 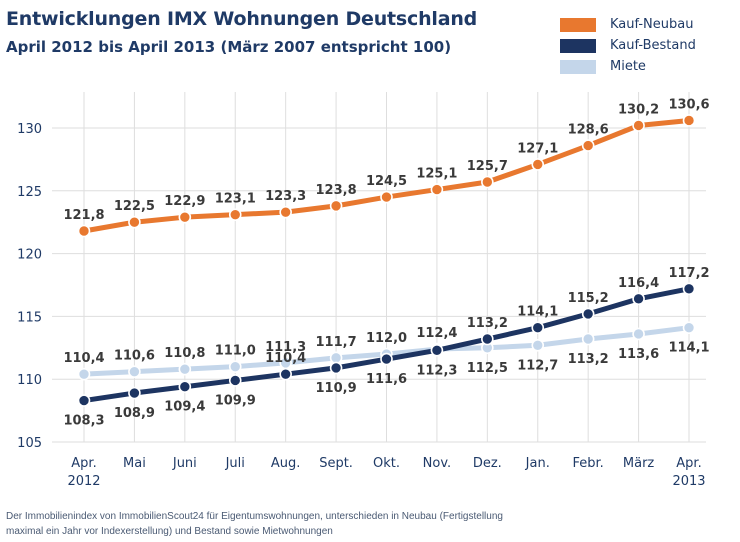 I want to click on x-tick-label: Febr., so click(x=588, y=463).